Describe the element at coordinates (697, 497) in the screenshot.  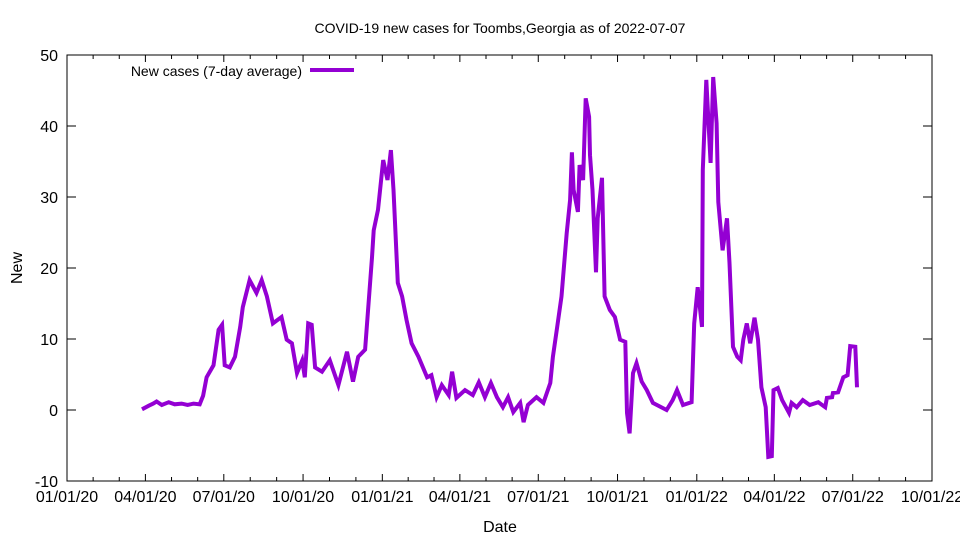
I see `x-tick-label: 01/01/22` at that location.